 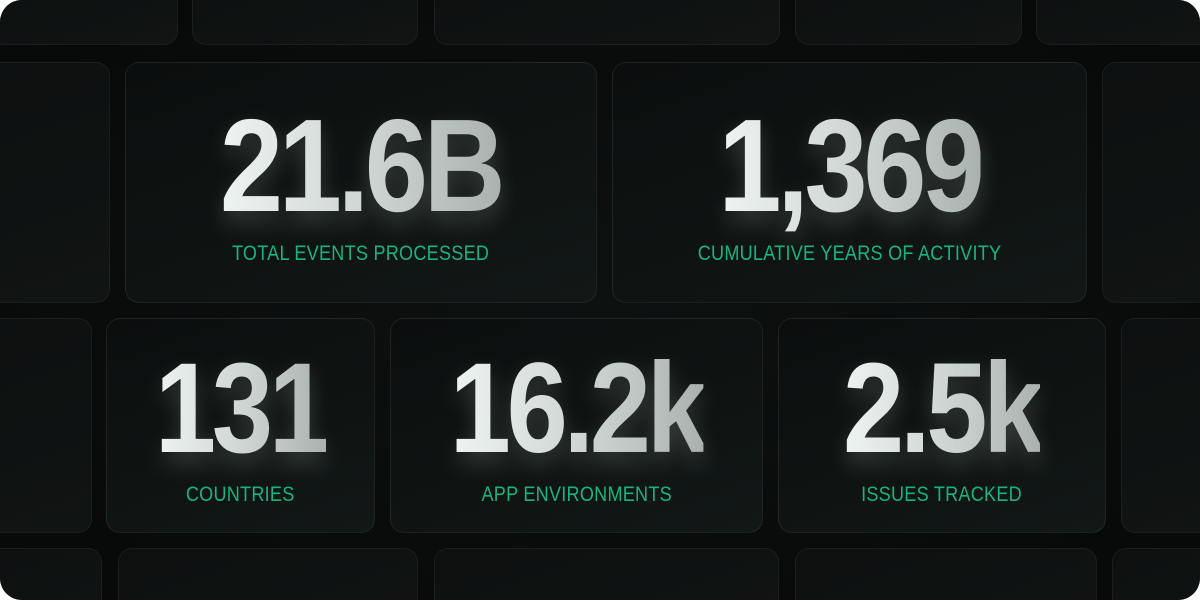 What do you see at coordinates (942, 494) in the screenshot?
I see `stat-label: ISSUES TRACKED` at bounding box center [942, 494].